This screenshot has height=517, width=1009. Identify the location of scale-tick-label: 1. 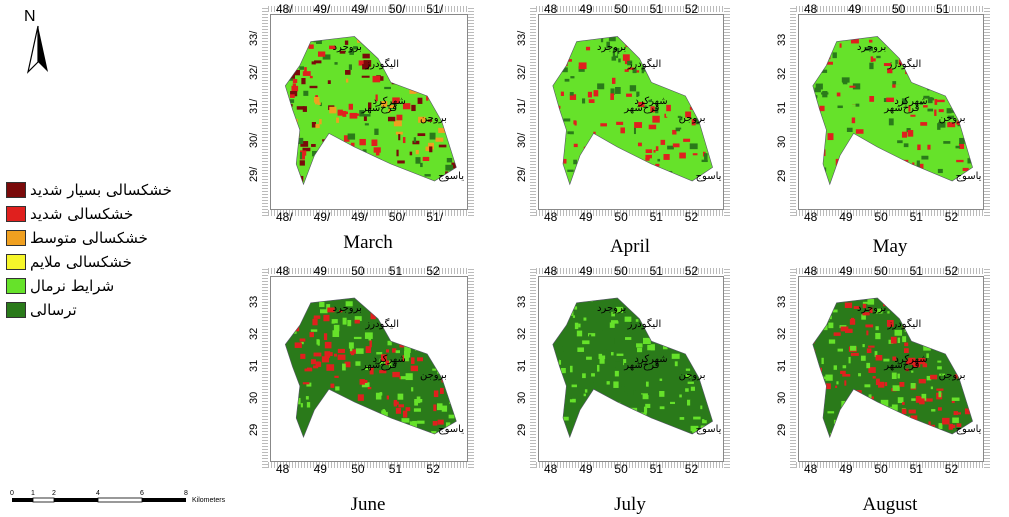
(33, 493).